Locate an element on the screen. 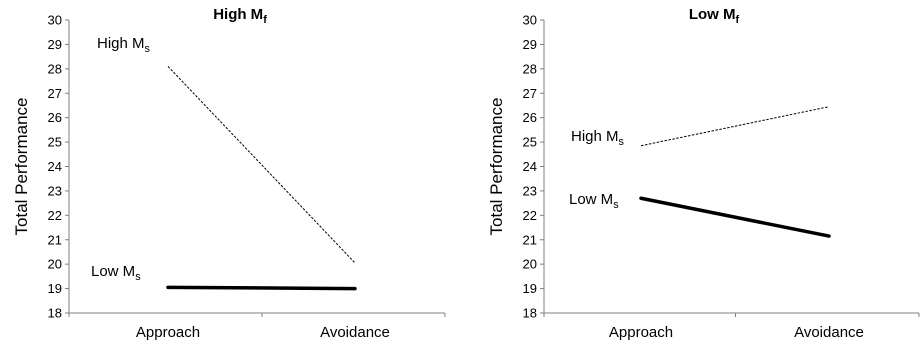 This screenshot has height=352, width=921. chart-title-main: Low M is located at coordinates (712, 14).